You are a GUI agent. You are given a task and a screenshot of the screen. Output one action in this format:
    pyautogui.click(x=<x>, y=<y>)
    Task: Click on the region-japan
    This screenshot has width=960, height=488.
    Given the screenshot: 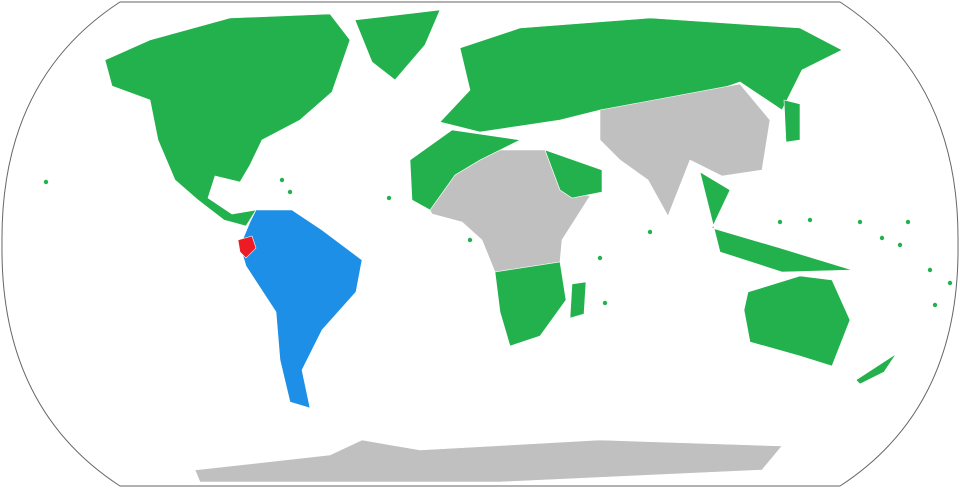 What is the action you would take?
    pyautogui.click(x=792, y=121)
    